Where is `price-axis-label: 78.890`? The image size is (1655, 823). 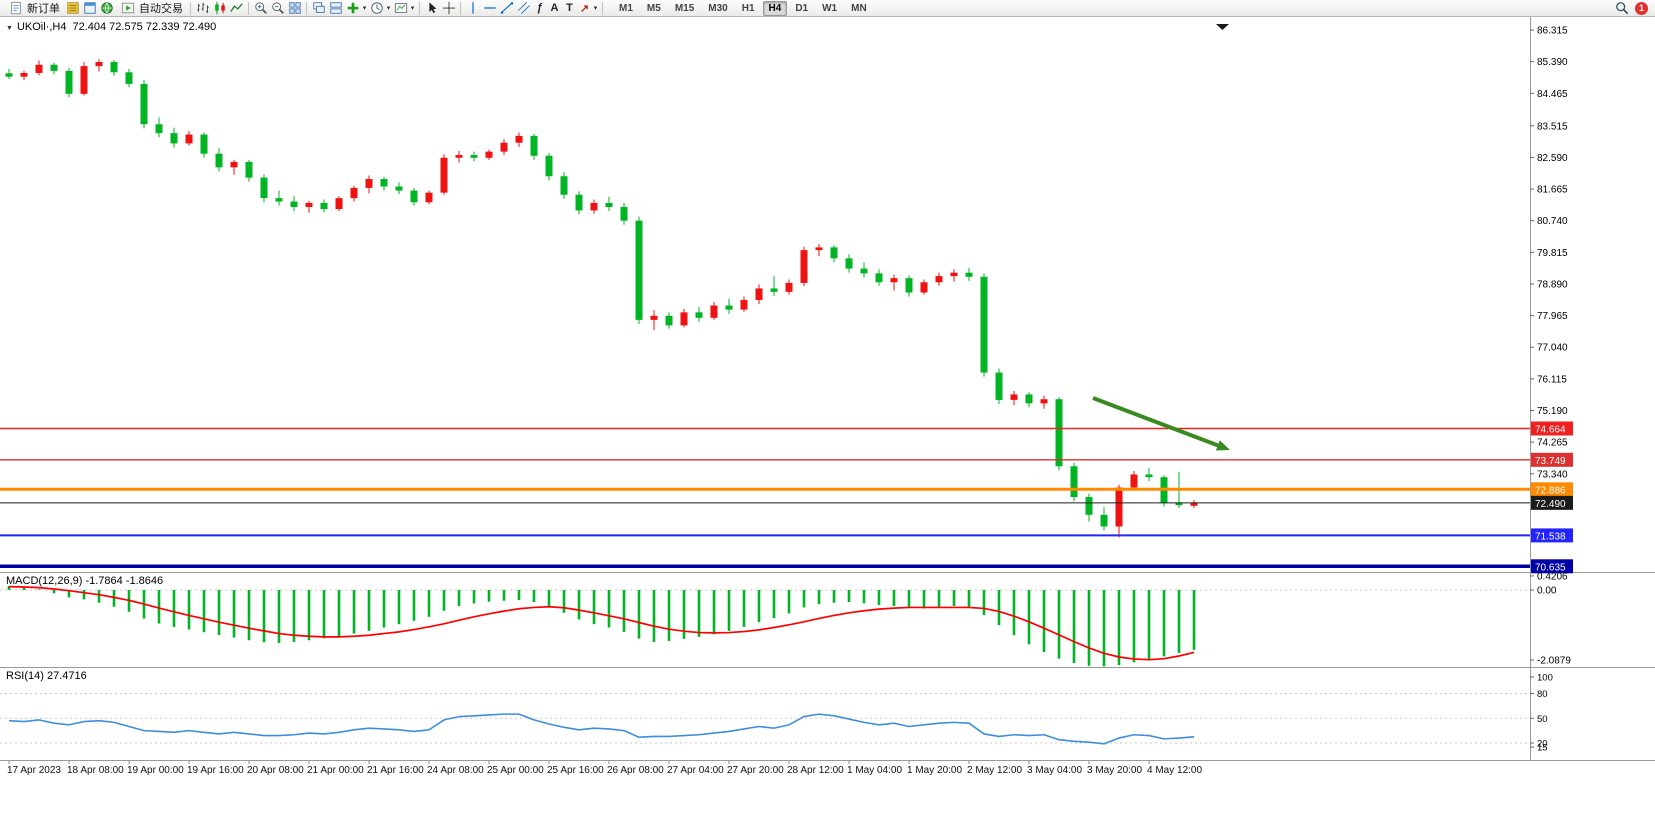 price-axis-label: 78.890 is located at coordinates (1552, 284).